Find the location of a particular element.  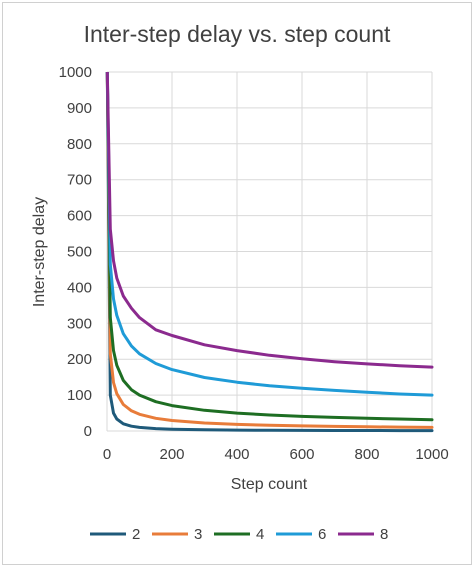

chart-title: Inter-step delay vs. step count is located at coordinates (237, 34).